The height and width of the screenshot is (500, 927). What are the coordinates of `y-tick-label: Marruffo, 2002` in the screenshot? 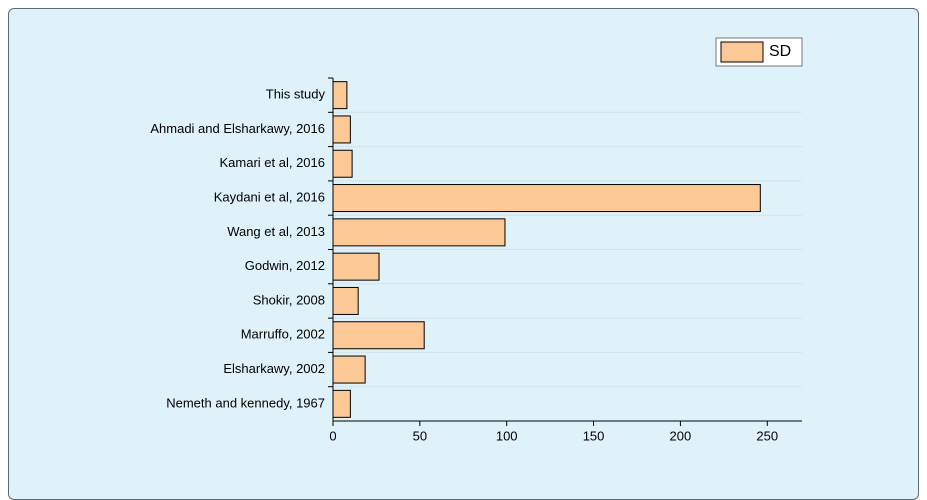 It's located at (283, 334).